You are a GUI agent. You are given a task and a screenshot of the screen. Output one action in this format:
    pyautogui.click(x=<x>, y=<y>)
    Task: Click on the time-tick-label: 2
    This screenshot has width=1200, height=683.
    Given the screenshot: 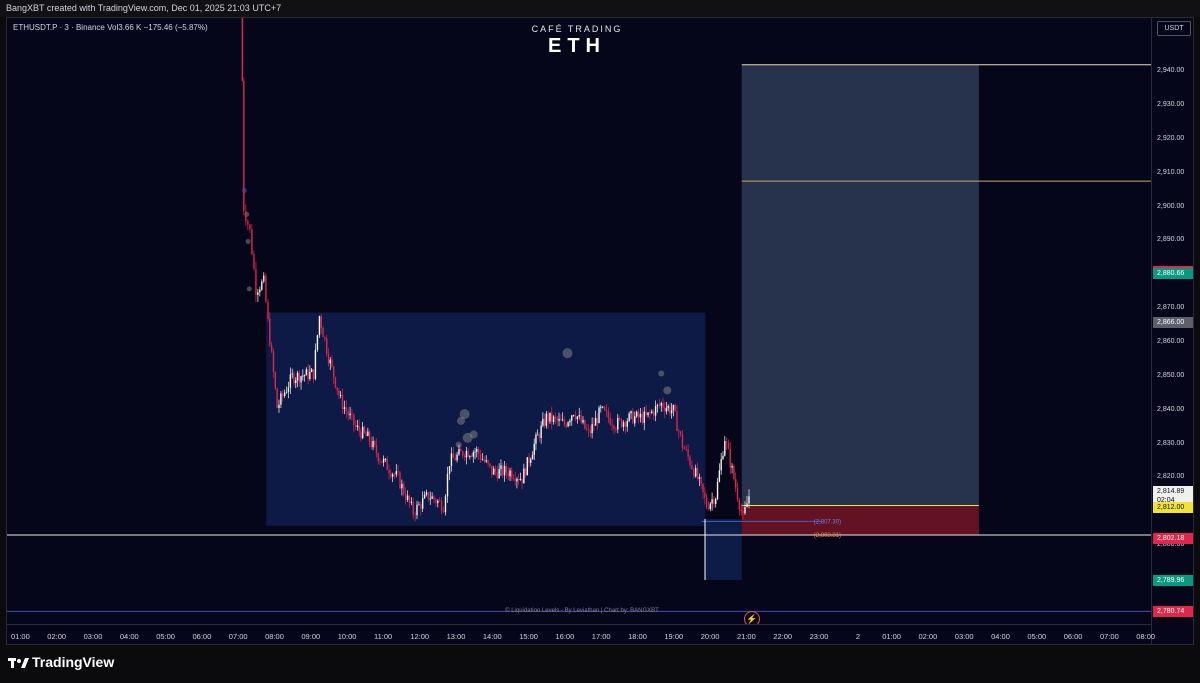 What is the action you would take?
    pyautogui.click(x=858, y=636)
    